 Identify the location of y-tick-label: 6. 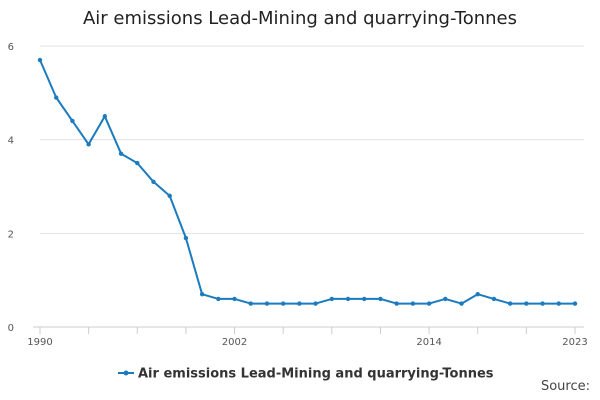
(11, 47).